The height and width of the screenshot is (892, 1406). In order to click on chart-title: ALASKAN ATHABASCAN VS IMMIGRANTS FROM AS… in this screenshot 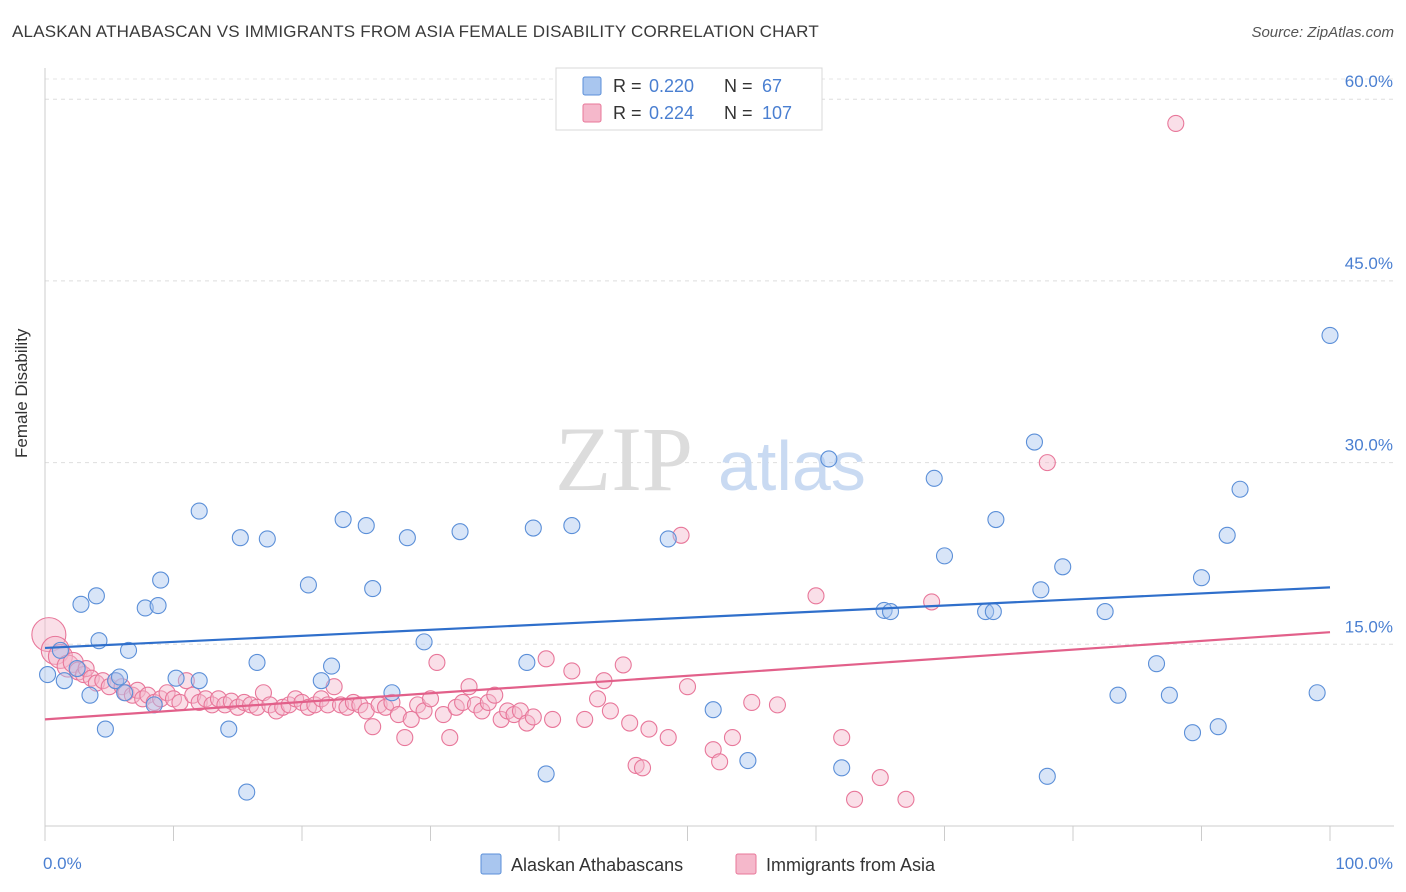, I will do `click(415, 31)`.